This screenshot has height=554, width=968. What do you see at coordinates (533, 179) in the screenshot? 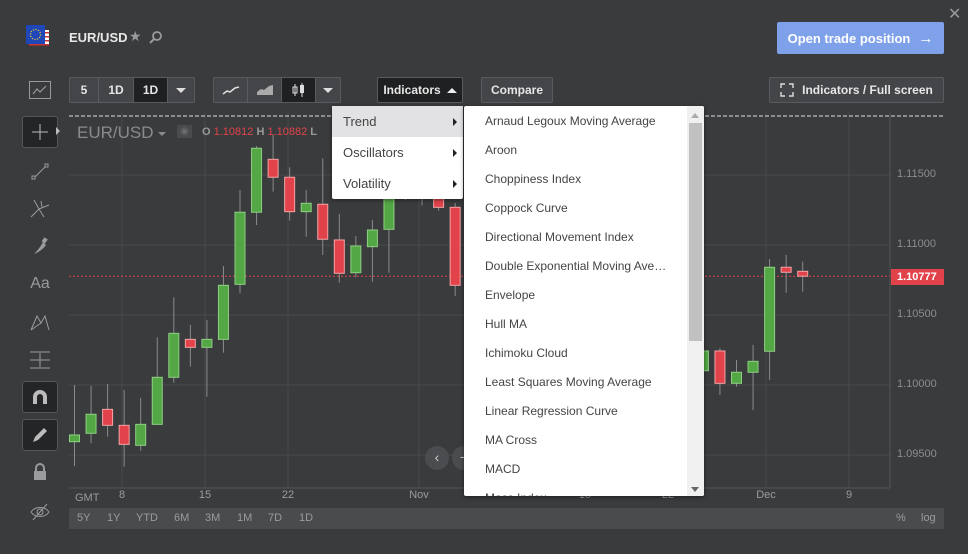
I see `indicator-item: Choppiness Index` at bounding box center [533, 179].